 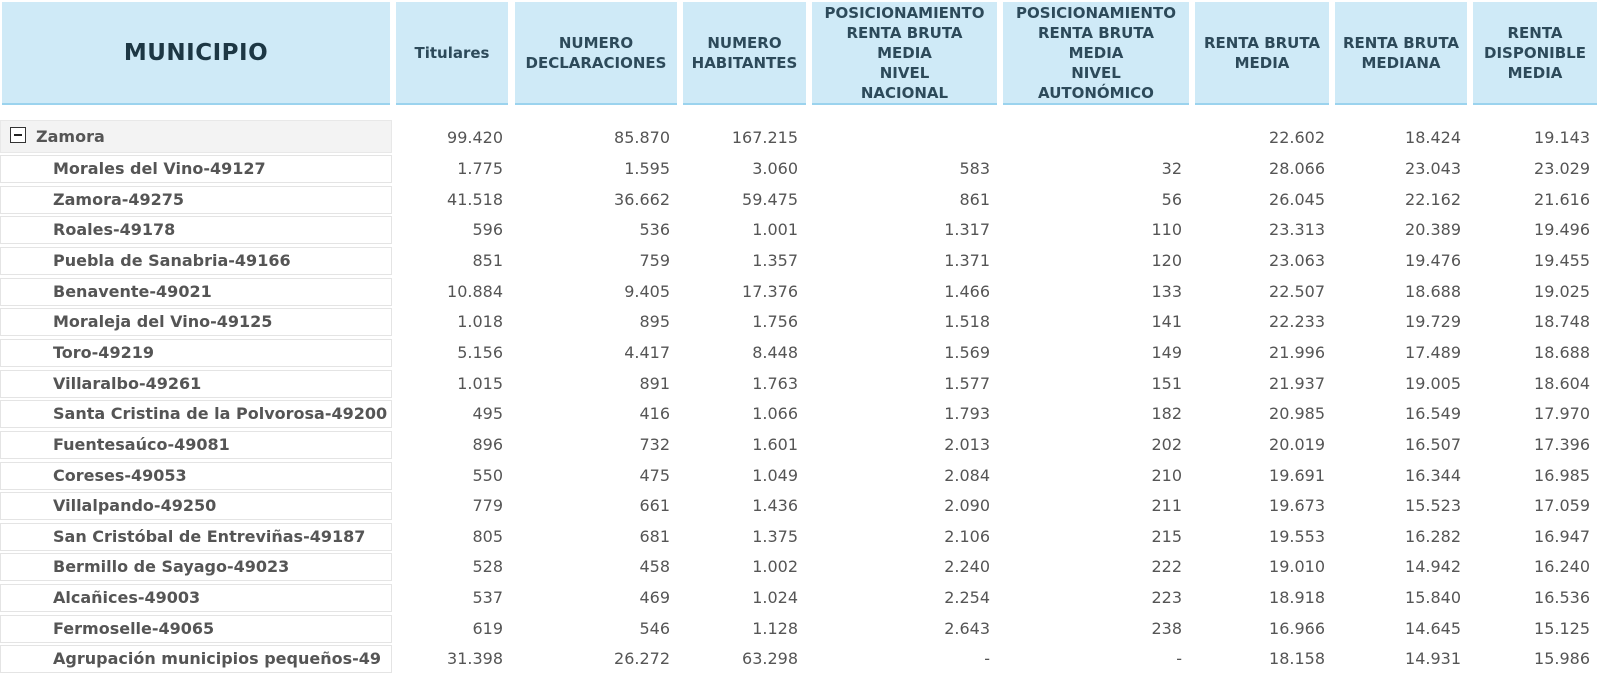 I want to click on cell-renta-bruta-media: 23.063, so click(x=1297, y=260).